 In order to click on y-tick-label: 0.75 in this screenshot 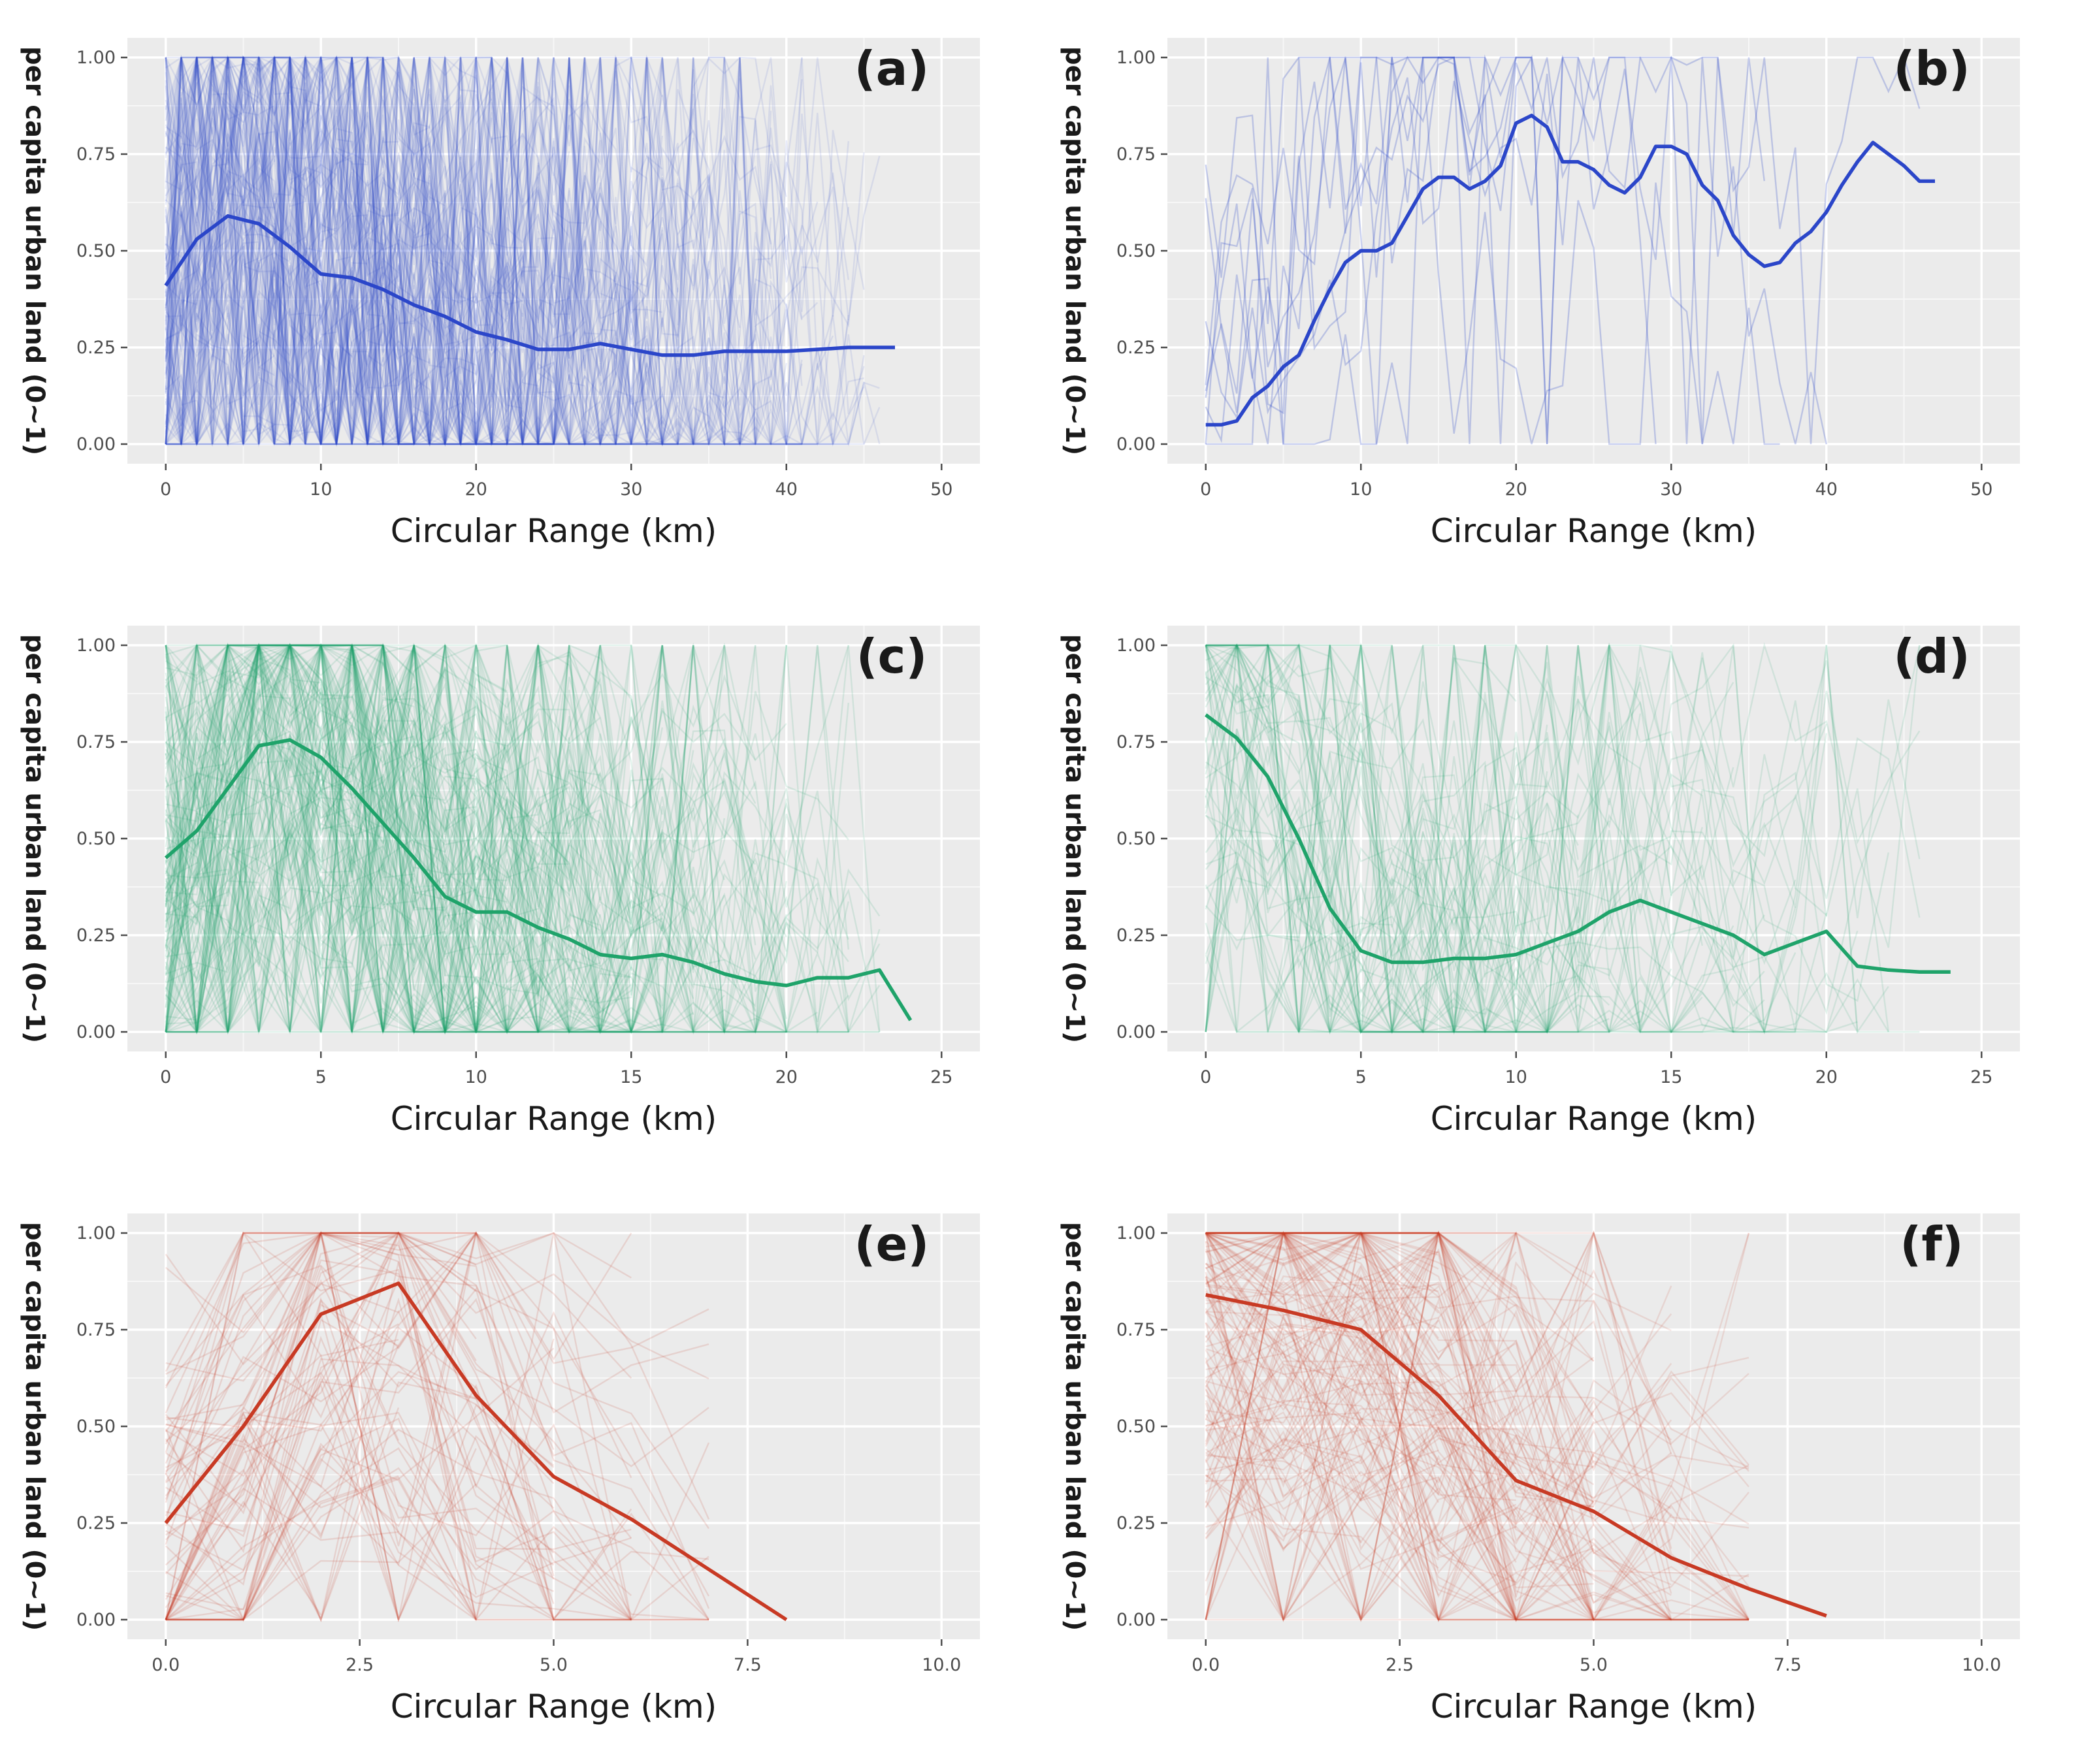, I will do `click(96, 154)`.